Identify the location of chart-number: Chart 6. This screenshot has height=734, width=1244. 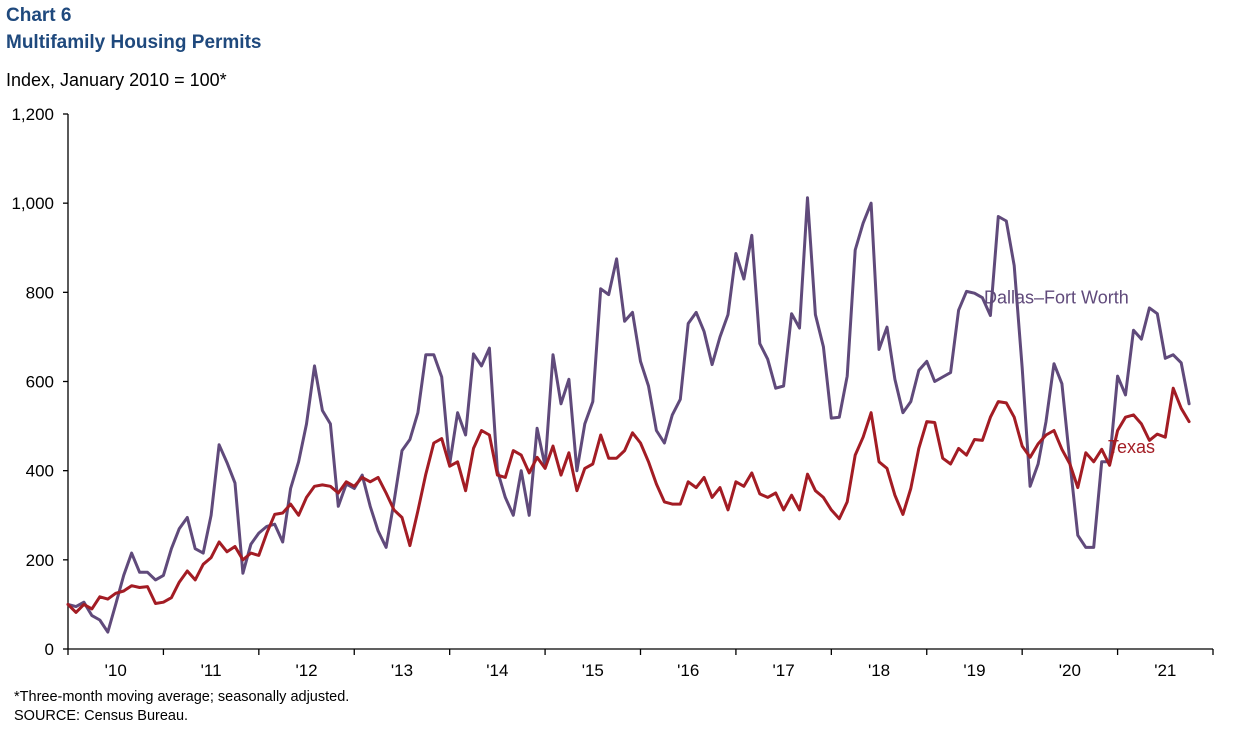
(39, 15).